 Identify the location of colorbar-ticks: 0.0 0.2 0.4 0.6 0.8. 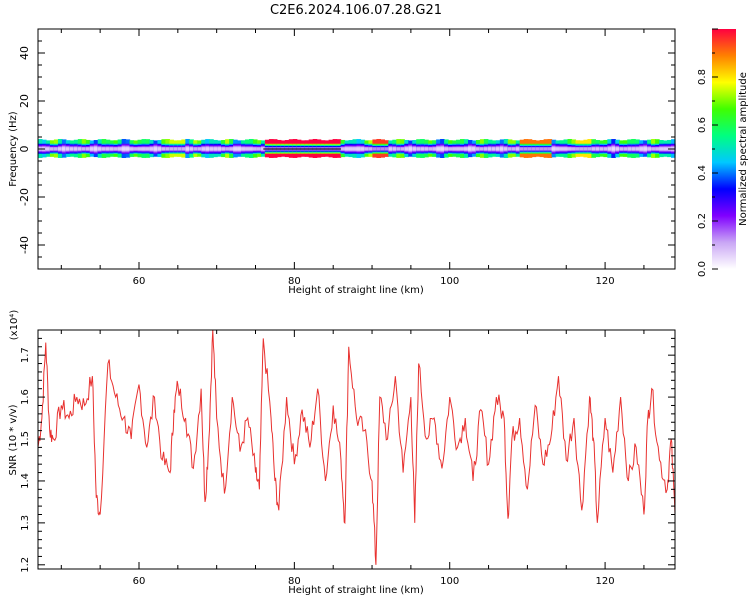
(707, 152).